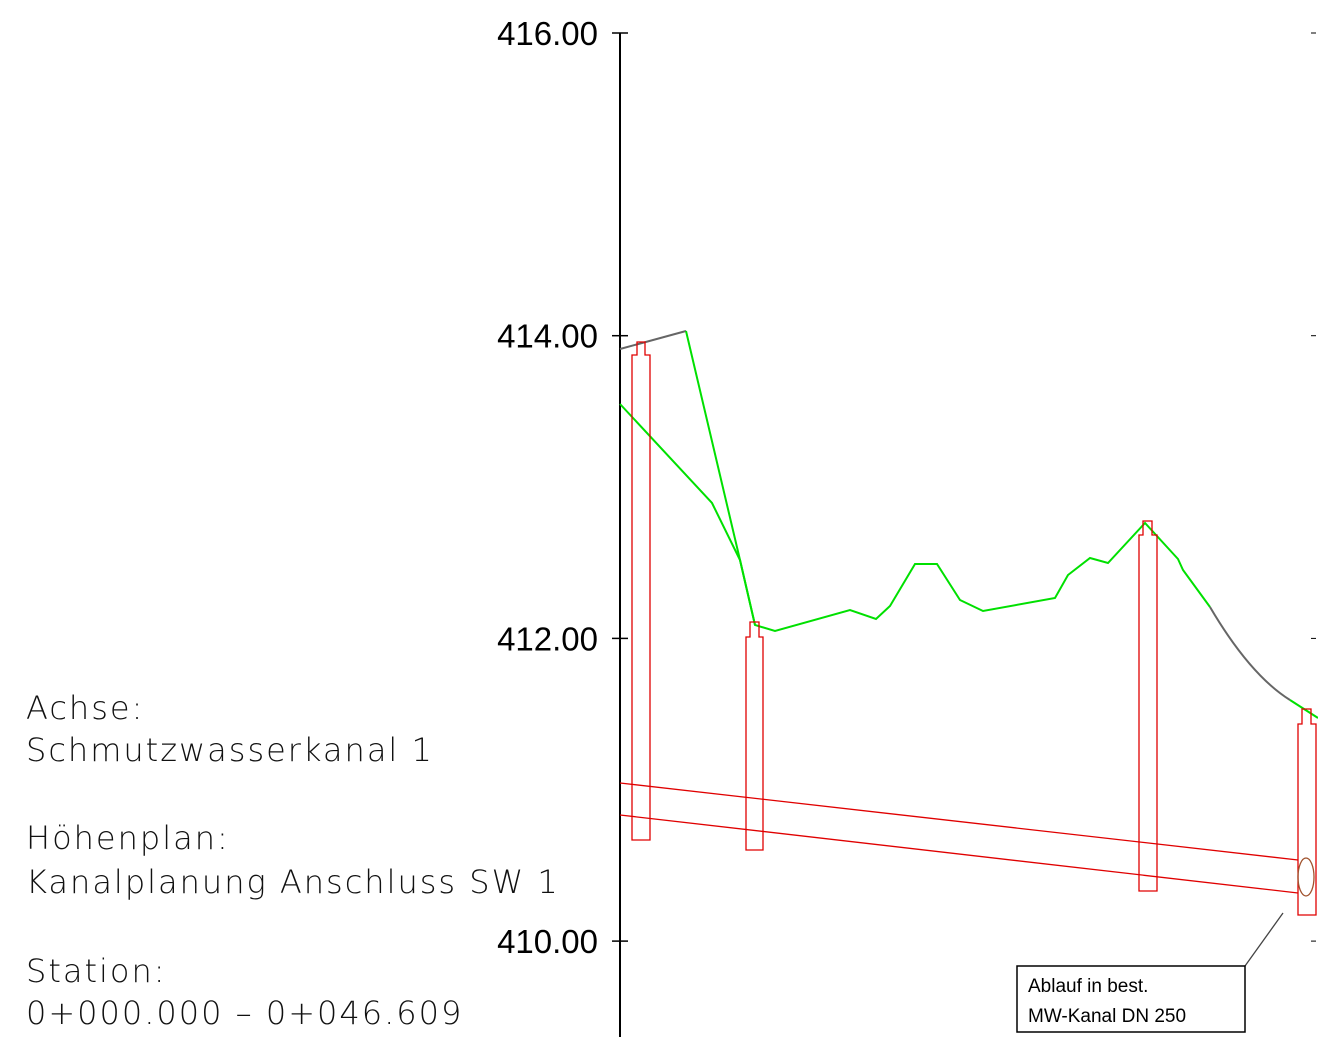  I want to click on callout-text: MW-Kanal DN 250, so click(1107, 1016).